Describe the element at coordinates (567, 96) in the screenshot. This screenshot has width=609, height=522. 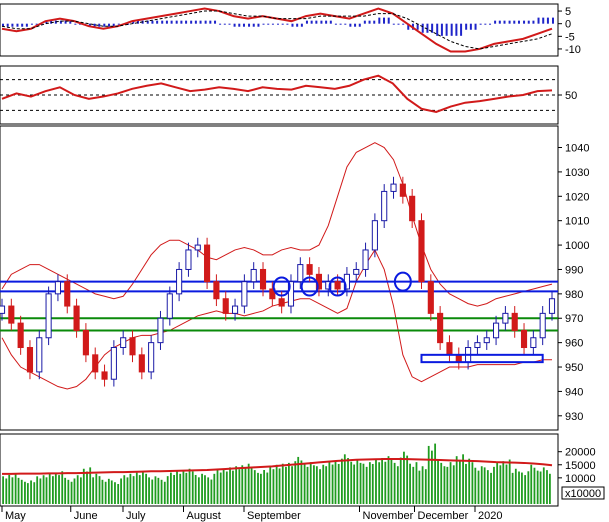
I see `rsi-y-ticks: 50` at that location.